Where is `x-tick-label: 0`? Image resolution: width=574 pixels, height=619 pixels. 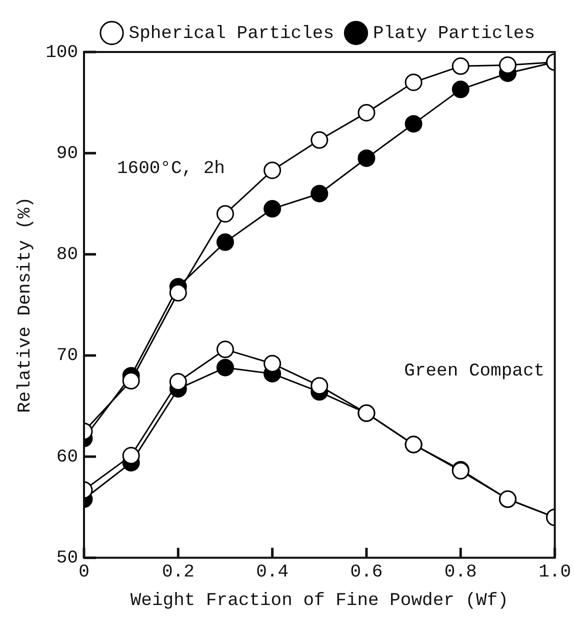
x-tick-label: 0 is located at coordinates (84, 572).